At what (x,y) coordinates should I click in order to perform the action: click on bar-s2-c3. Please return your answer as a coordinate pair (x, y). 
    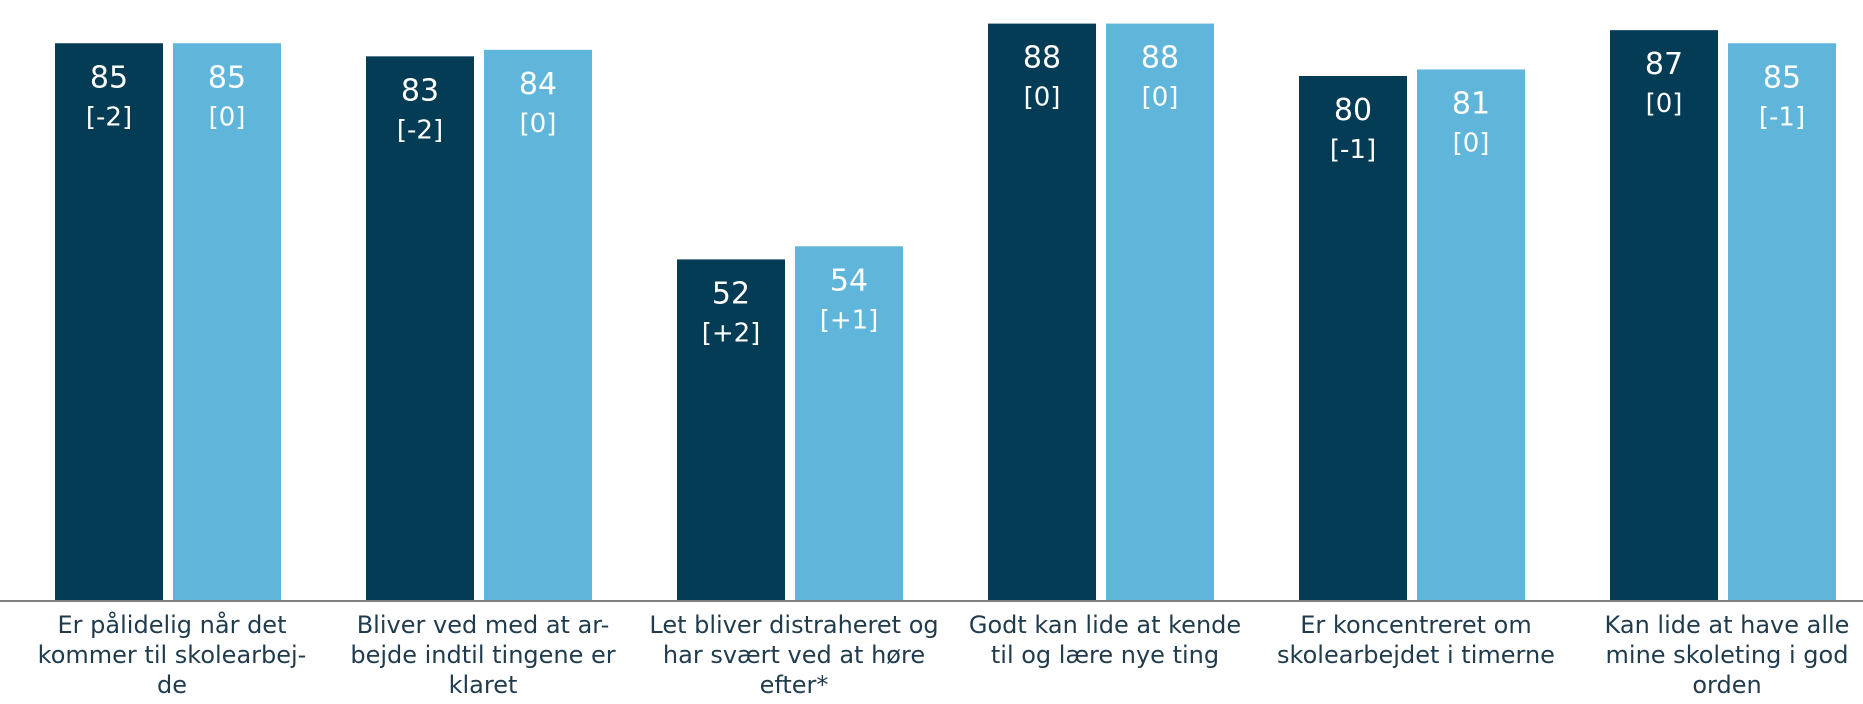
    Looking at the image, I should click on (849, 423).